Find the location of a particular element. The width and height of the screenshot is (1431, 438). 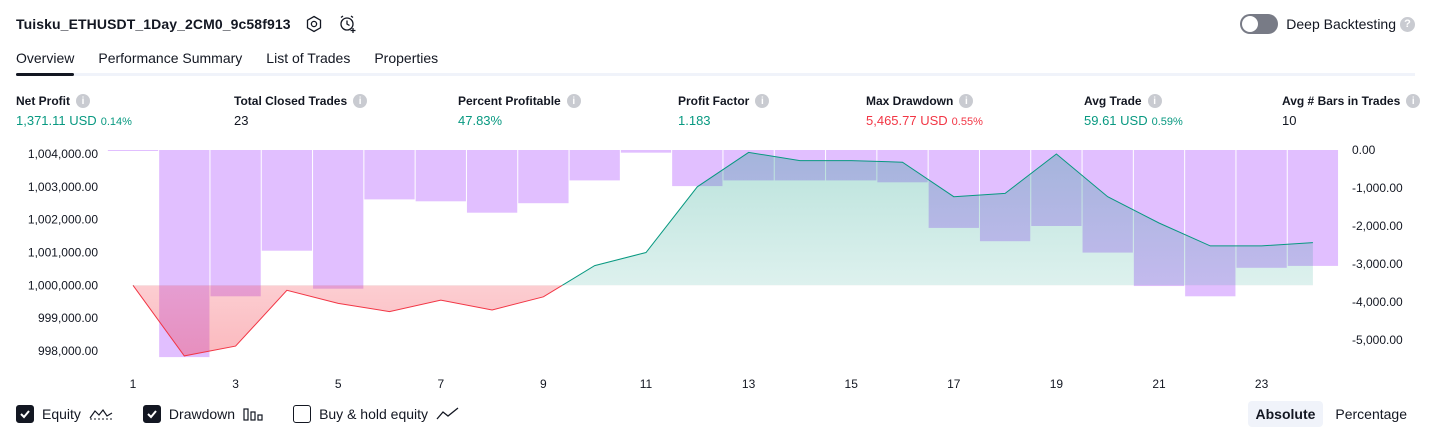

value-mode-toggle: Absolute Percentage is located at coordinates (1330, 414).